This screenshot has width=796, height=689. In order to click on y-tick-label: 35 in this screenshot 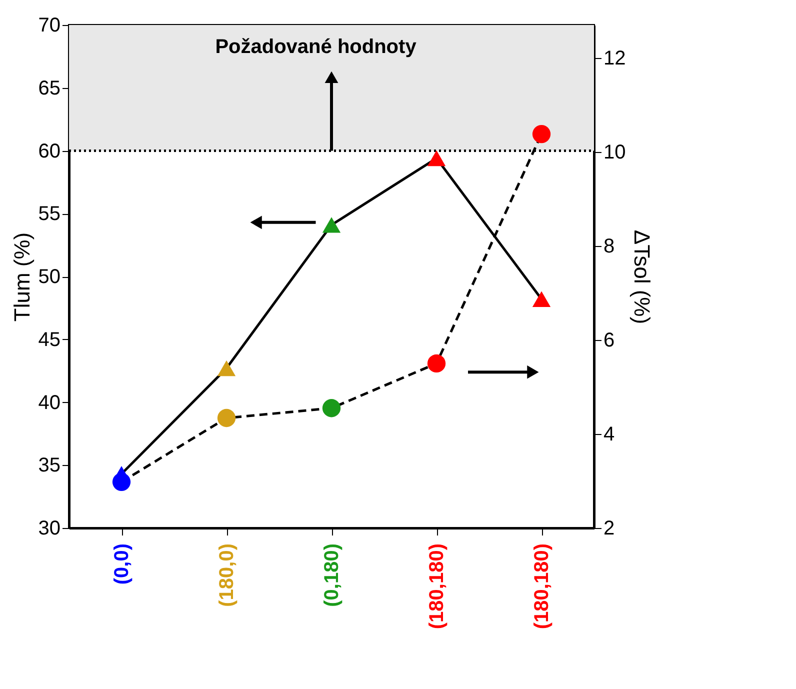, I will do `click(49, 465)`.